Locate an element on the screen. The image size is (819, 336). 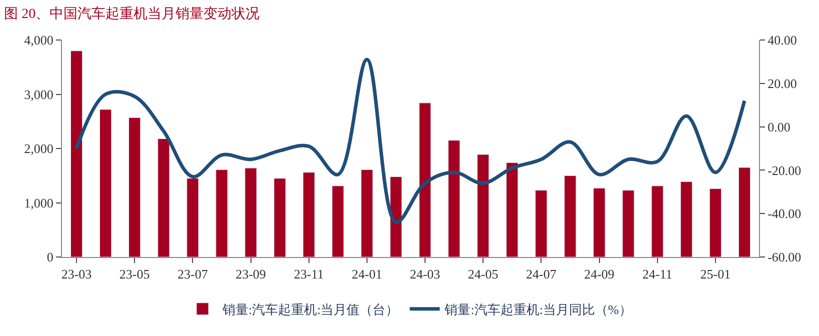
y2-tick-label: -60.00 is located at coordinates (785, 257).